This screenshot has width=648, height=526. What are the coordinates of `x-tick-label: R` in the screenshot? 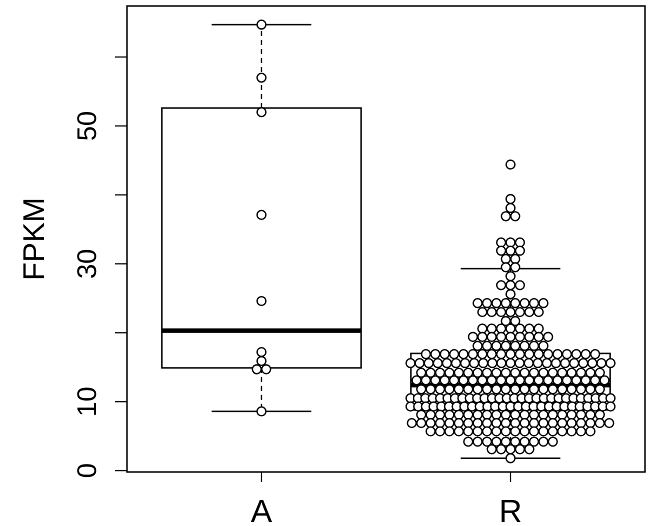 It's located at (510, 509).